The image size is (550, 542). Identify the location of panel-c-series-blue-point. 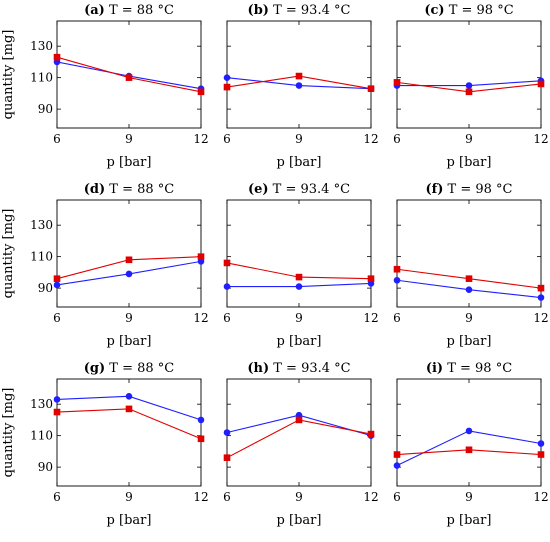
(469, 85).